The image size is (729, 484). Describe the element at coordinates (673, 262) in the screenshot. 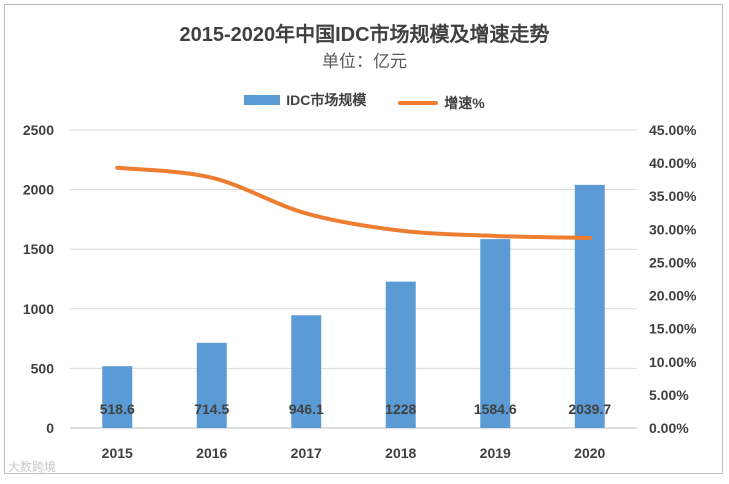

I see `y-right-tick-label: 25.00%` at that location.